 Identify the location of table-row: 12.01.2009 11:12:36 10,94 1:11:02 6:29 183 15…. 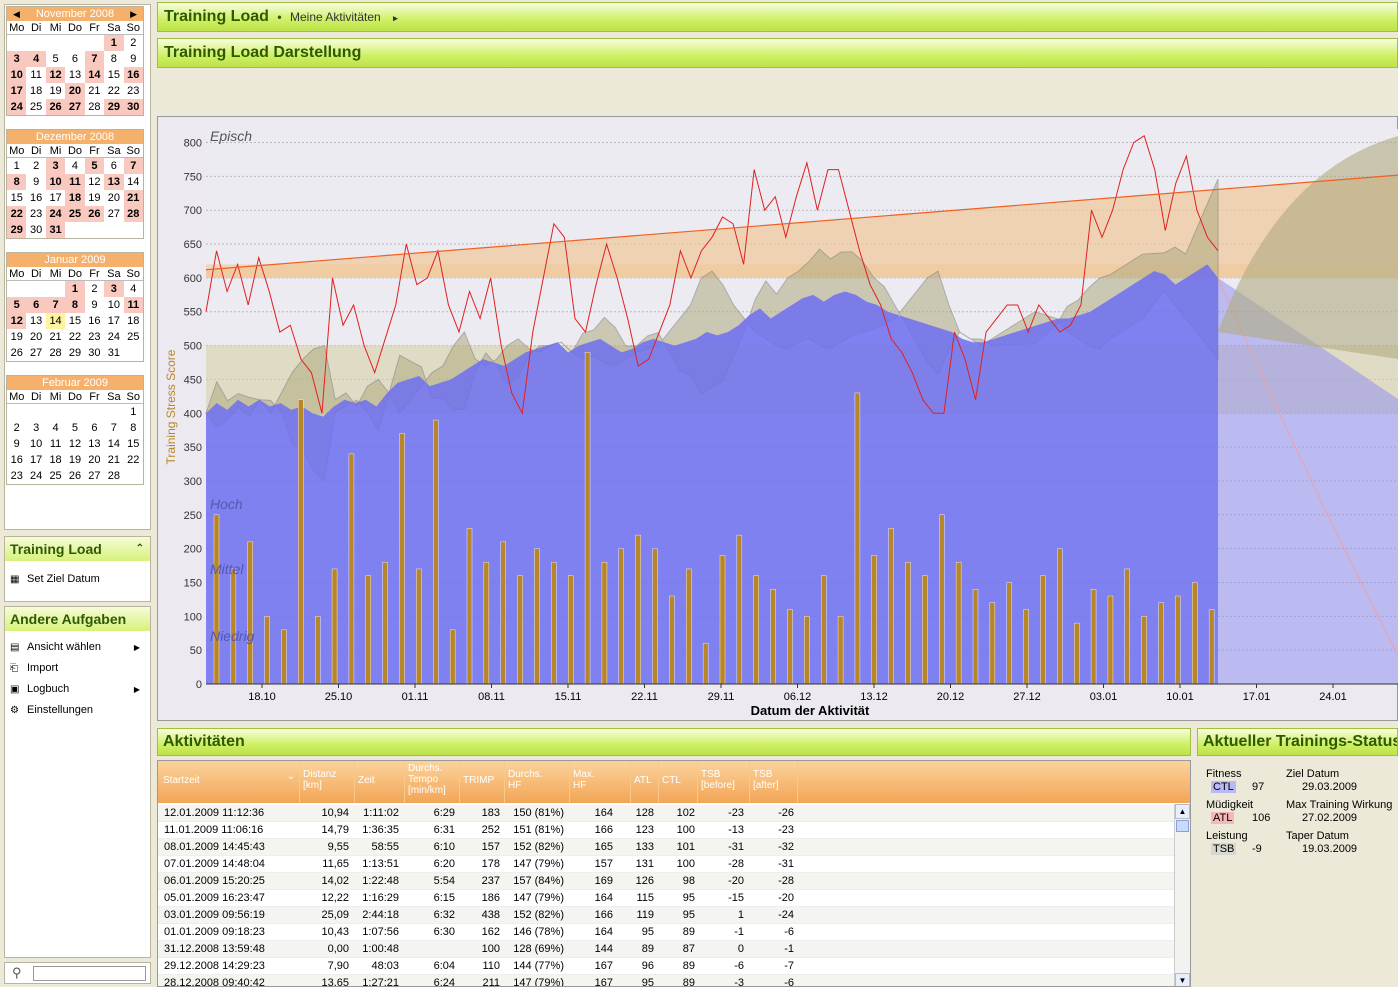
(667, 813).